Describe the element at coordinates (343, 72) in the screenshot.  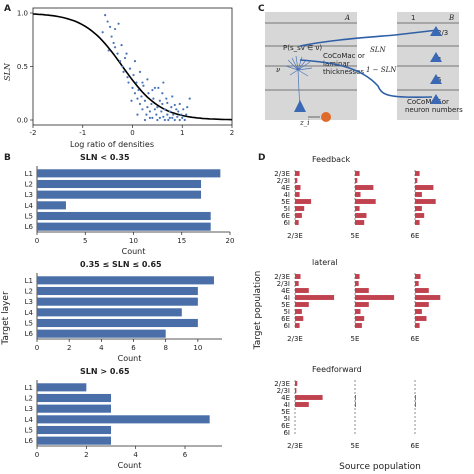
I see `thicknesses-label: thicknesses` at that location.